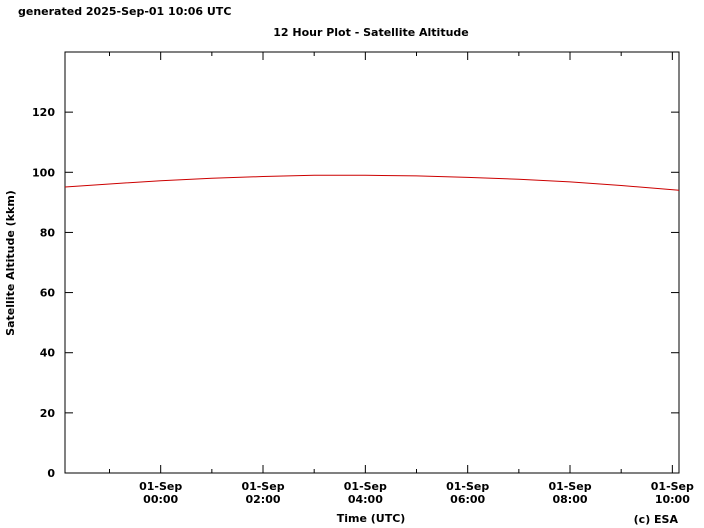 The height and width of the screenshot is (528, 704). I want to click on series-group, so click(372, 182).